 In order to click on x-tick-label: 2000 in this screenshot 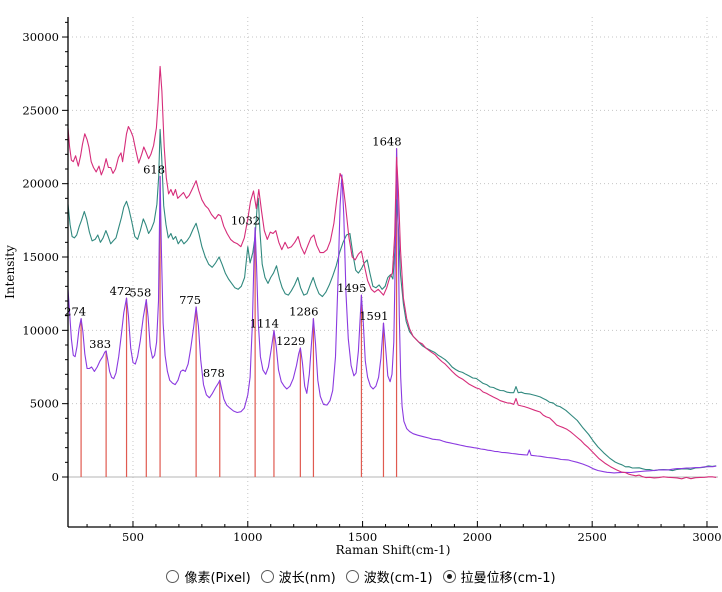, I will do `click(477, 537)`.